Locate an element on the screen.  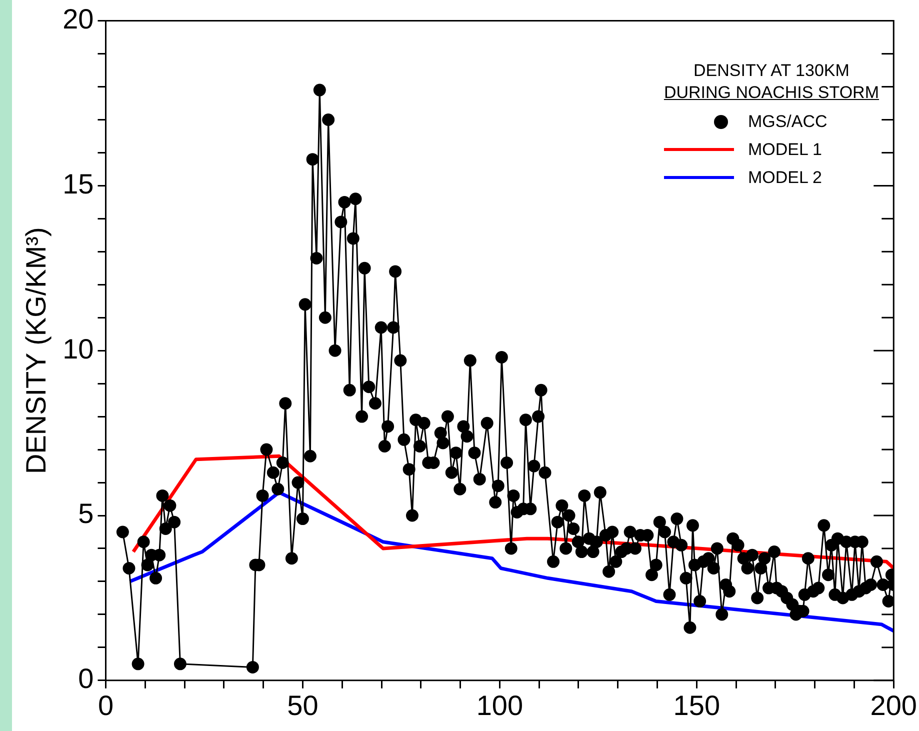
x-tick-label: 150 is located at coordinates (696, 705).